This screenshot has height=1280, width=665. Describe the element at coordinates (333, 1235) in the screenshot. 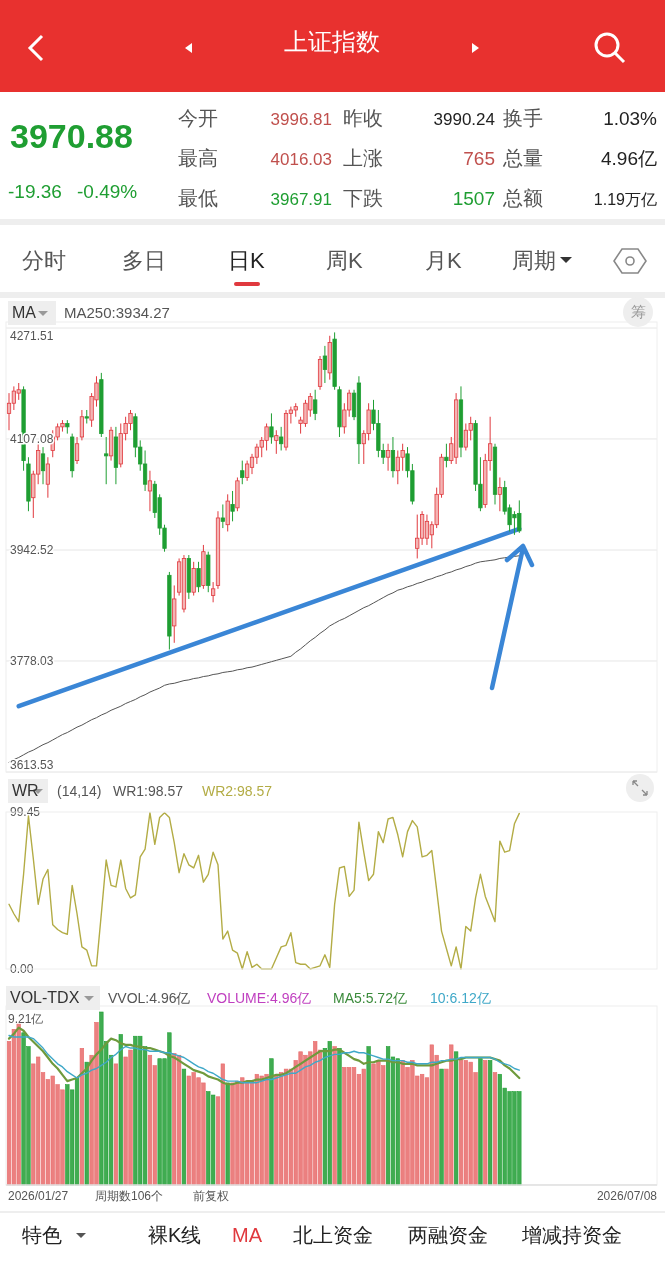

I see `text: 北上资金` at that location.